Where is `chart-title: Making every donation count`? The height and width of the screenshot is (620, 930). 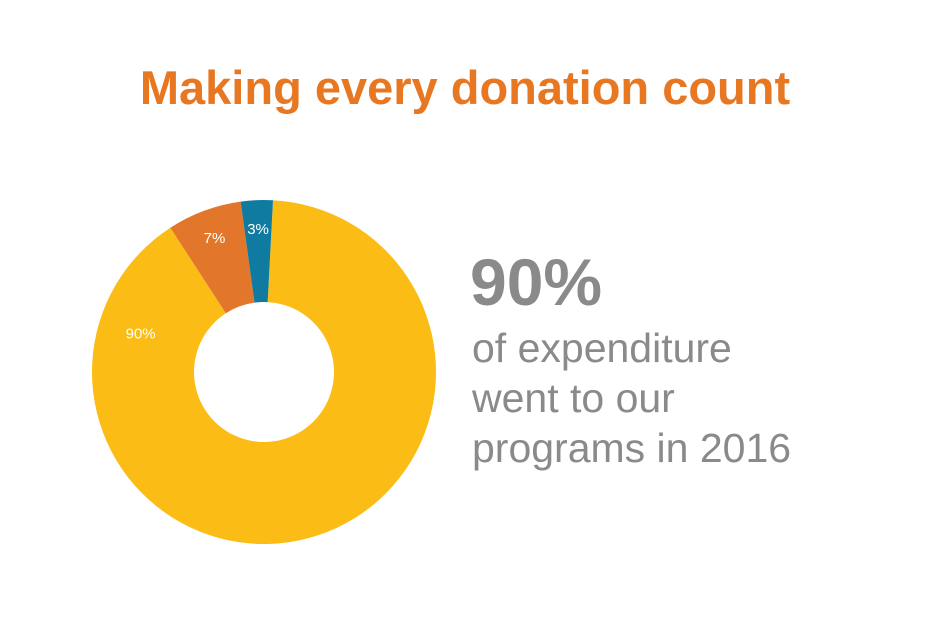 chart-title: Making every donation count is located at coordinates (465, 87).